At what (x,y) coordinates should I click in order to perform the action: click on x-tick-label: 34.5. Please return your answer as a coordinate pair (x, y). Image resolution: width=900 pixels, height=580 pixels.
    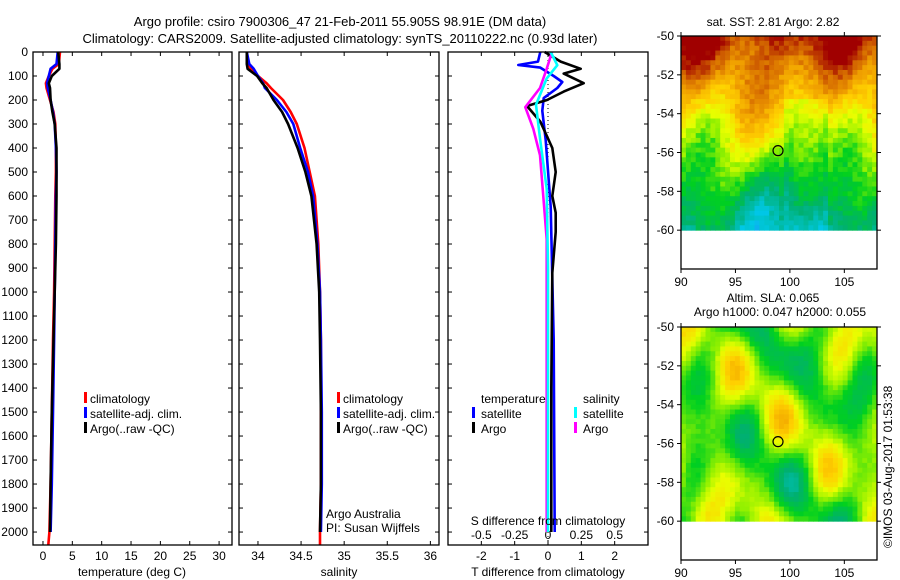
    Looking at the image, I should click on (301, 556).